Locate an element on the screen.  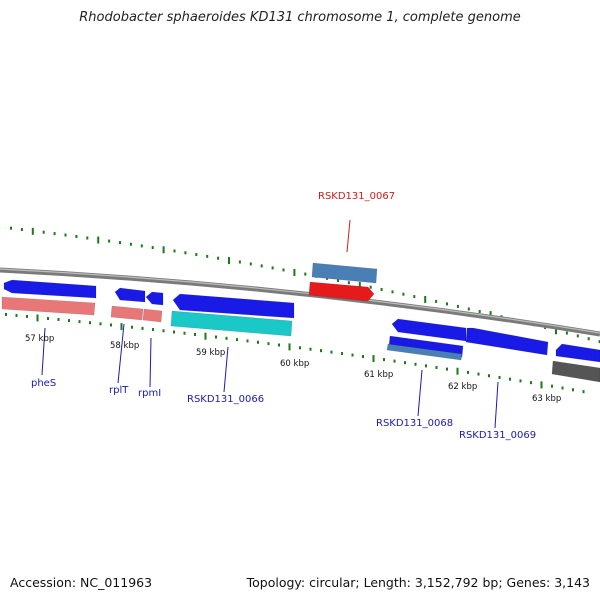
accession-label: Accession: NC_011963 is located at coordinates (81, 582).